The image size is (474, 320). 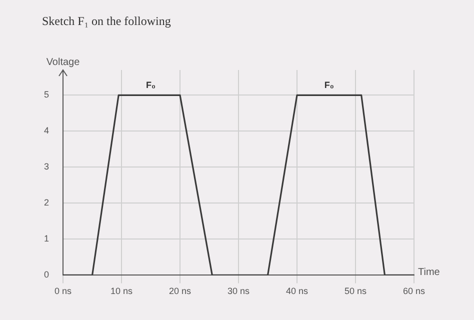 What do you see at coordinates (63, 291) in the screenshot?
I see `x-tick-label: 0 ns` at bounding box center [63, 291].